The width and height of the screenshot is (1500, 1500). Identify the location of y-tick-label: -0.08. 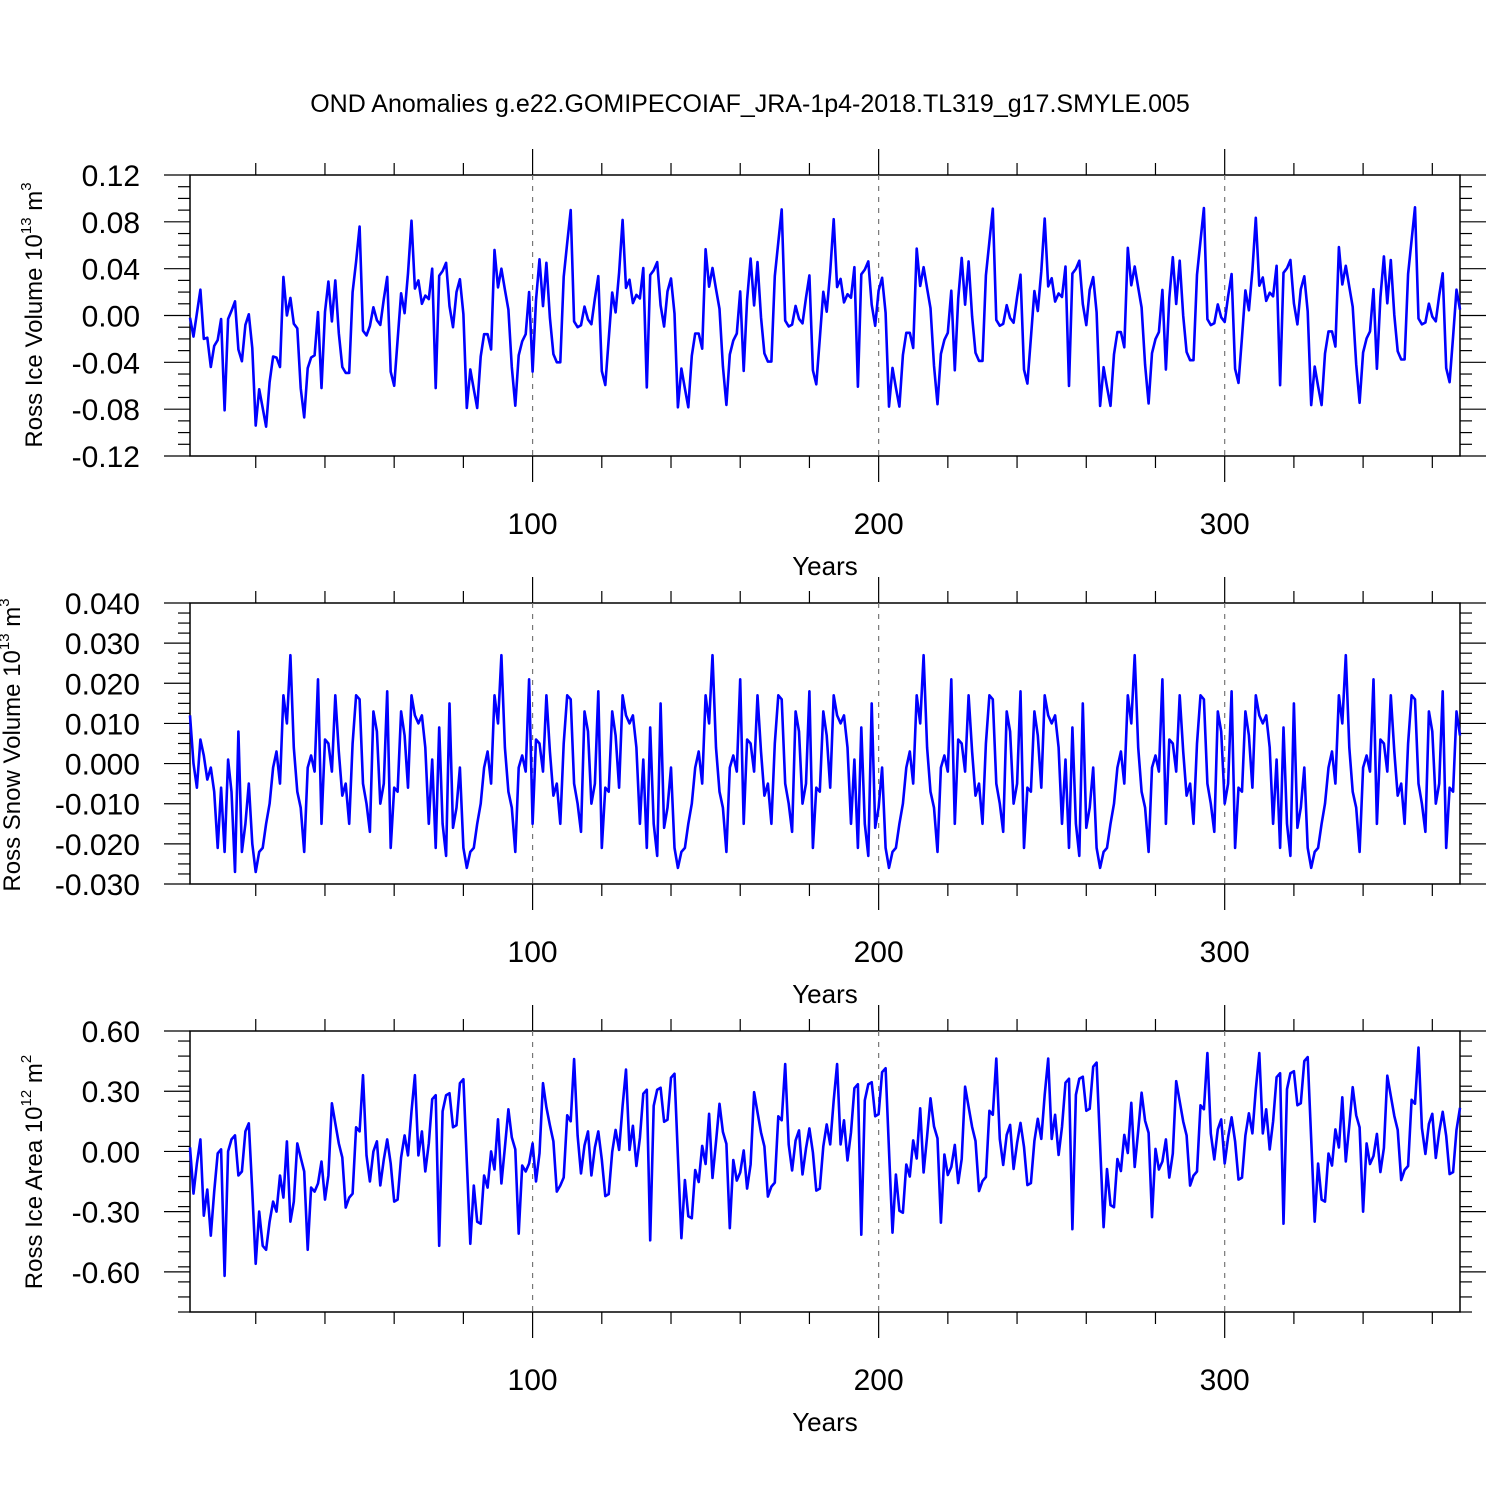
(106, 410).